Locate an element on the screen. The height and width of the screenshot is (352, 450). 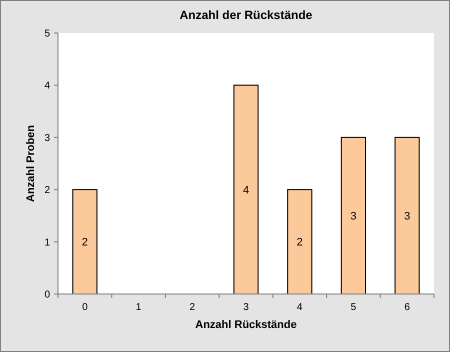
x-tick-label: 1 is located at coordinates (139, 307).